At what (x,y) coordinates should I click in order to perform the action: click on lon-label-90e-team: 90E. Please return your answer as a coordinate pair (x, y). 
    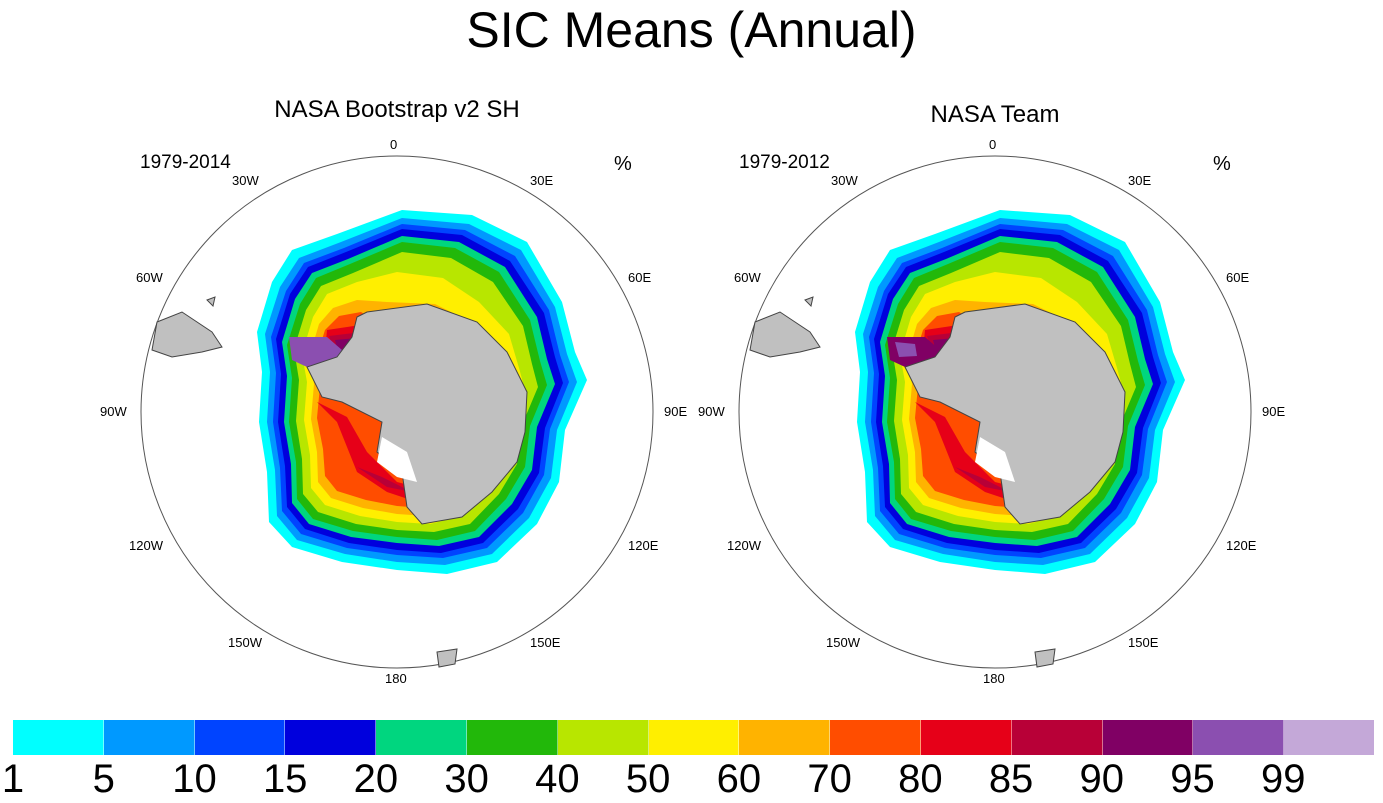
    Looking at the image, I should click on (1274, 411).